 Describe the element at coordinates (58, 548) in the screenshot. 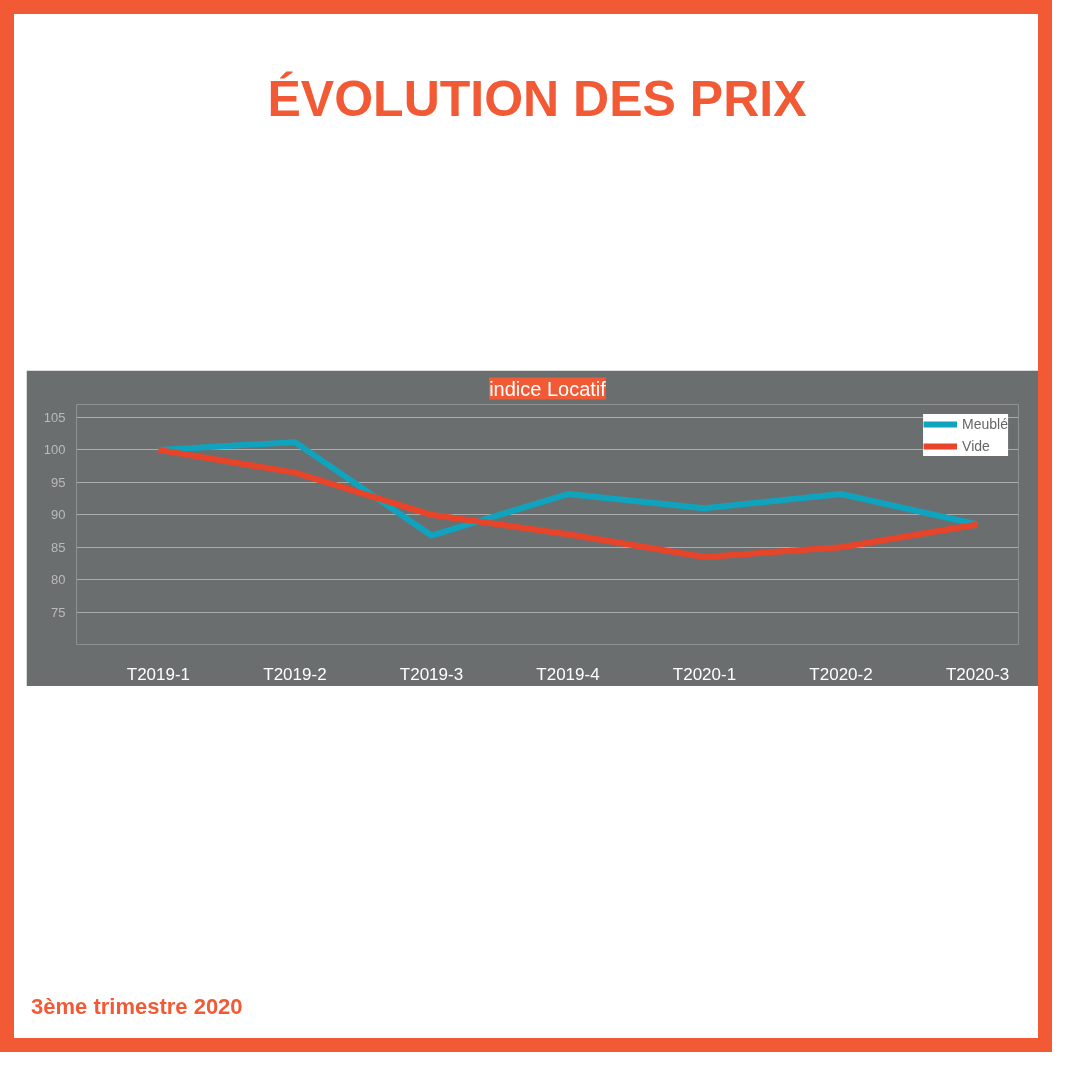

I see `y-tick-label: 85` at that location.